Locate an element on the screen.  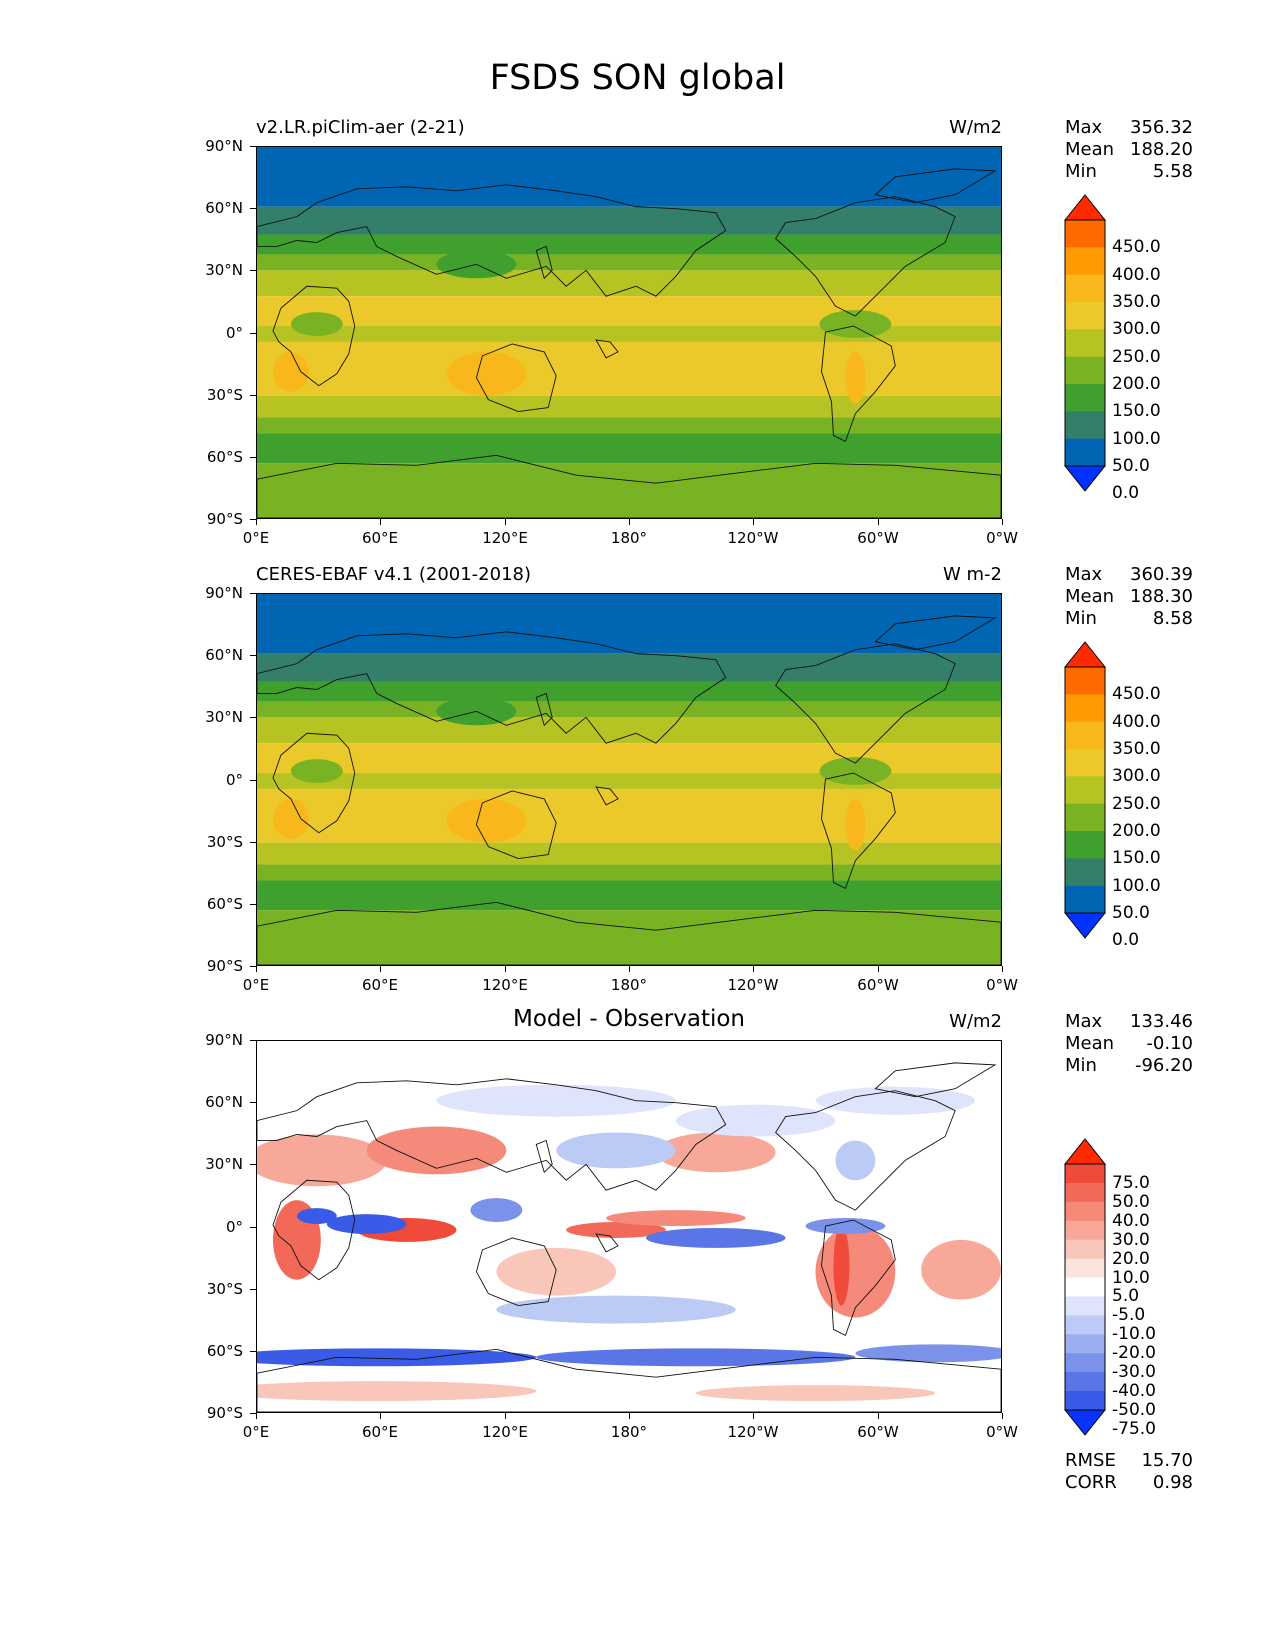
coastlines is located at coordinates (629, 1237).